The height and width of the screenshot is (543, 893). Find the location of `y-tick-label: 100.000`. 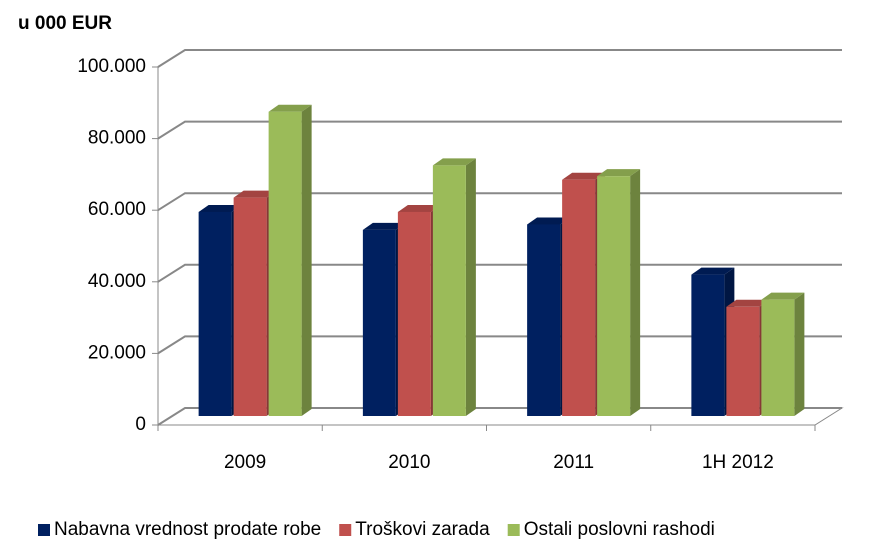

y-tick-label: 100.000 is located at coordinates (111, 66).